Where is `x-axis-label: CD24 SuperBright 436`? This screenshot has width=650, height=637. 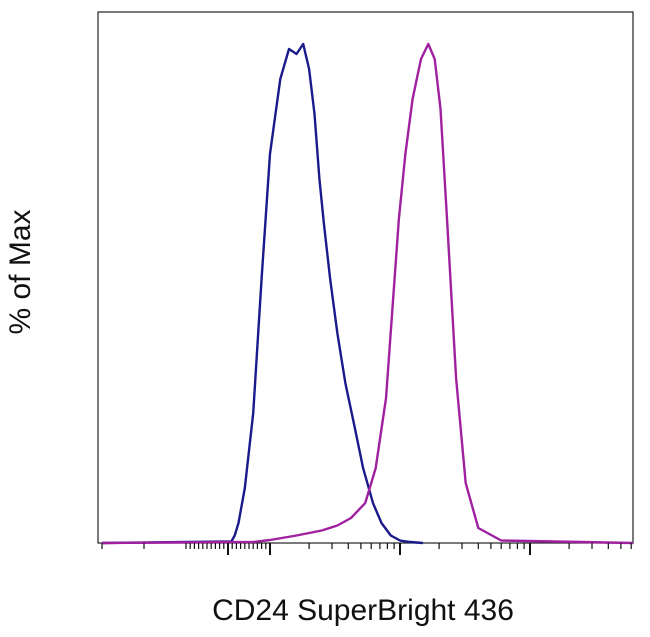 x-axis-label: CD24 SuperBright 436 is located at coordinates (363, 610).